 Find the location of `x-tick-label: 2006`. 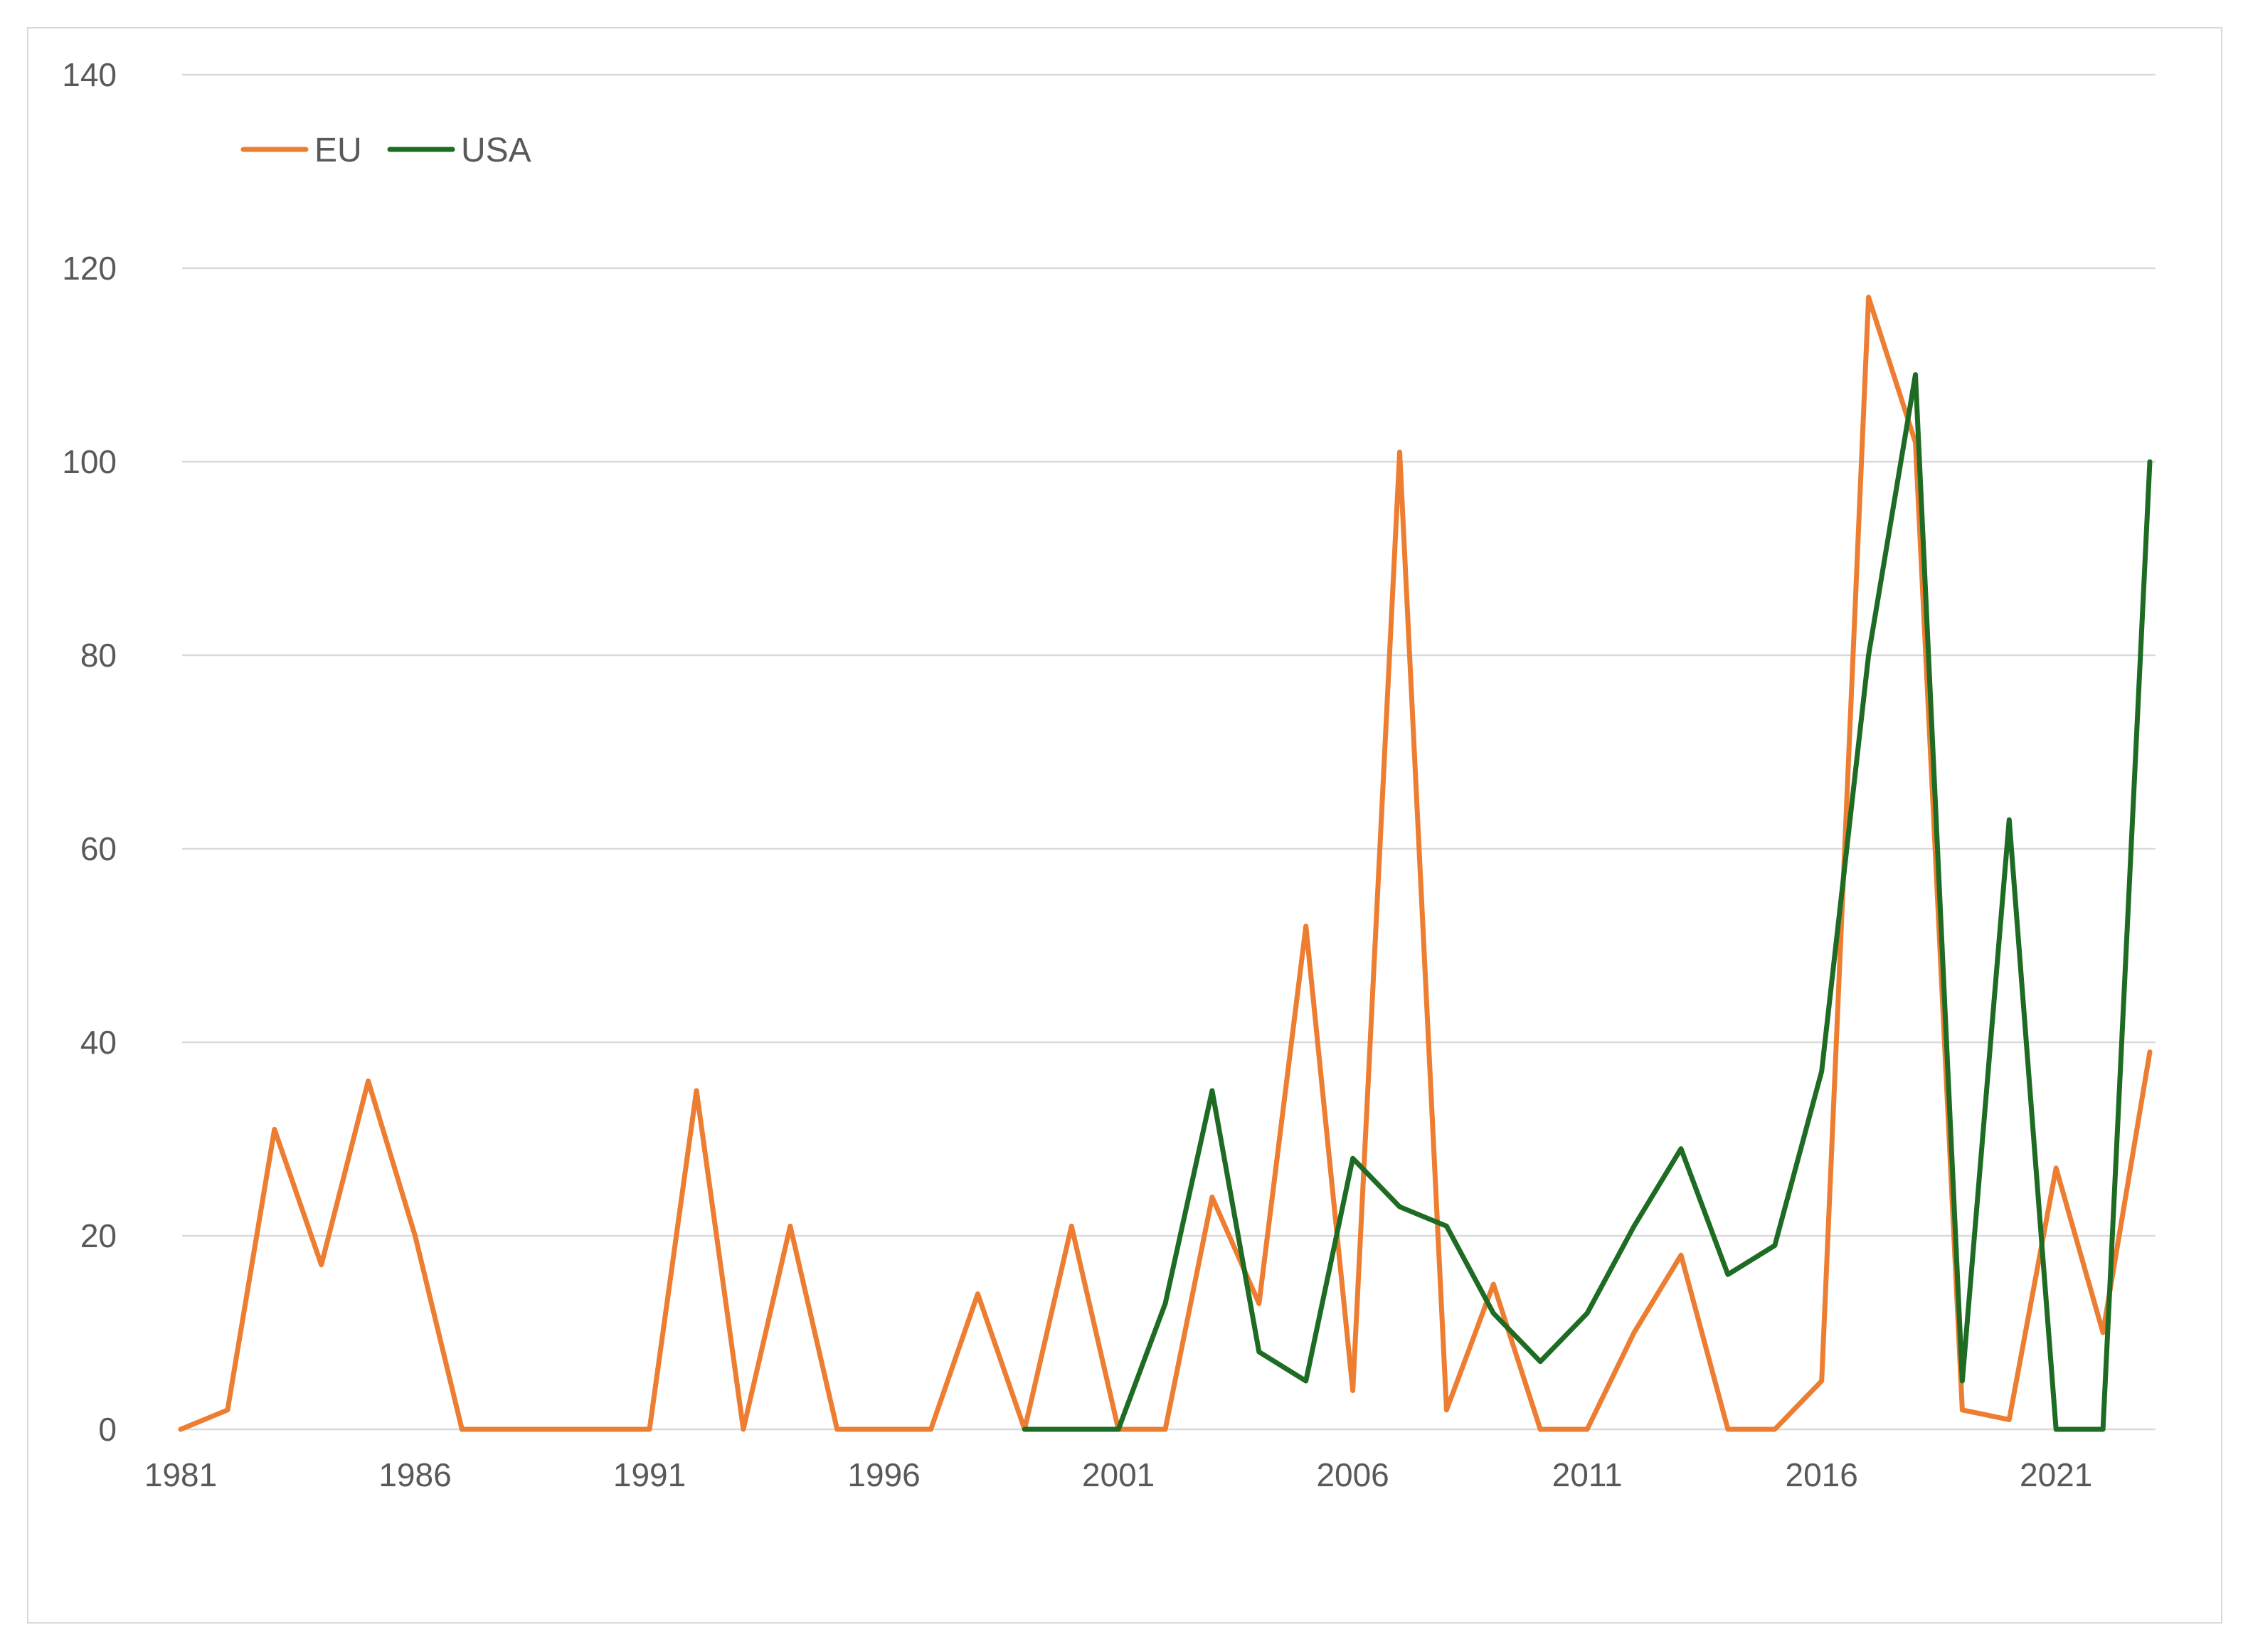

x-tick-label: 2006 is located at coordinates (1352, 1474).